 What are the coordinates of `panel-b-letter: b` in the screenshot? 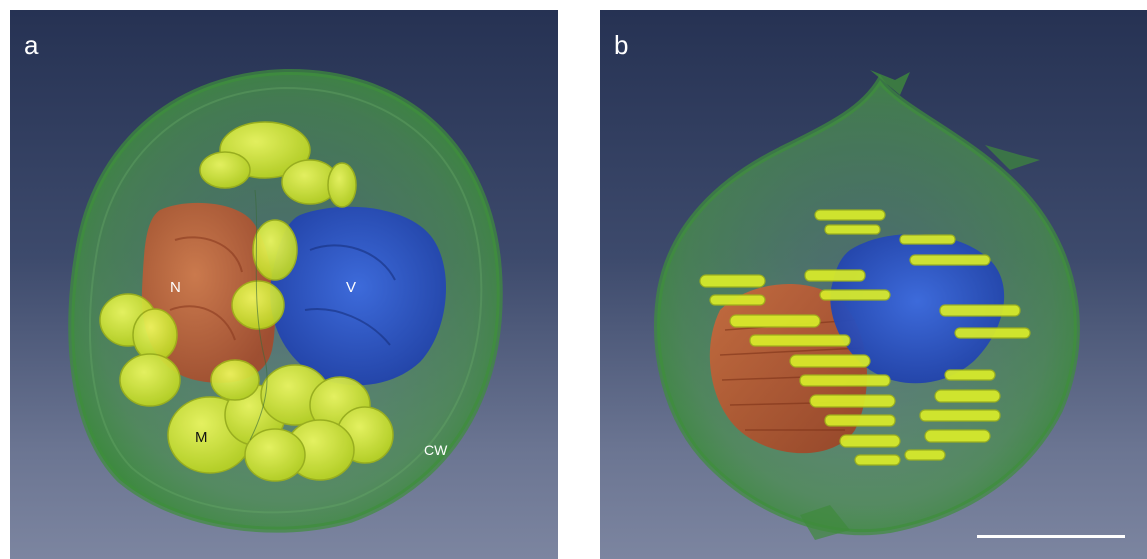 It's located at (621, 45).